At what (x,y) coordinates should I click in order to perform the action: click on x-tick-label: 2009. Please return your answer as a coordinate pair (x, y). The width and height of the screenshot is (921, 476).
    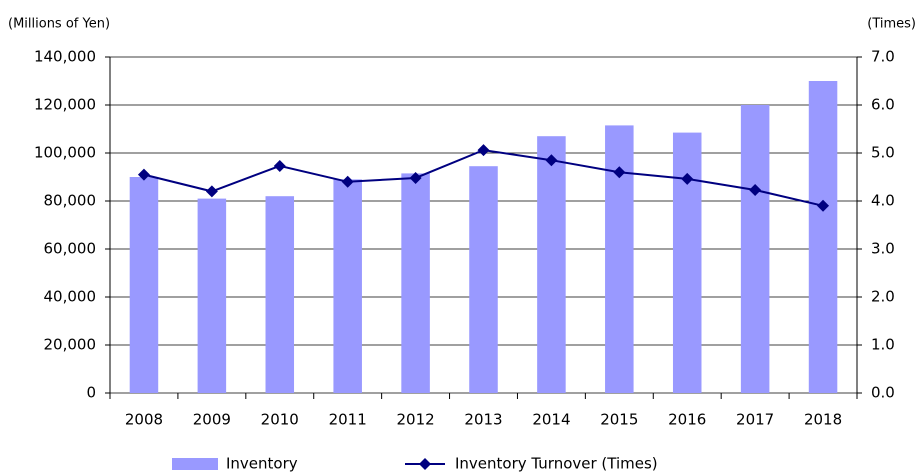
    Looking at the image, I should click on (212, 420).